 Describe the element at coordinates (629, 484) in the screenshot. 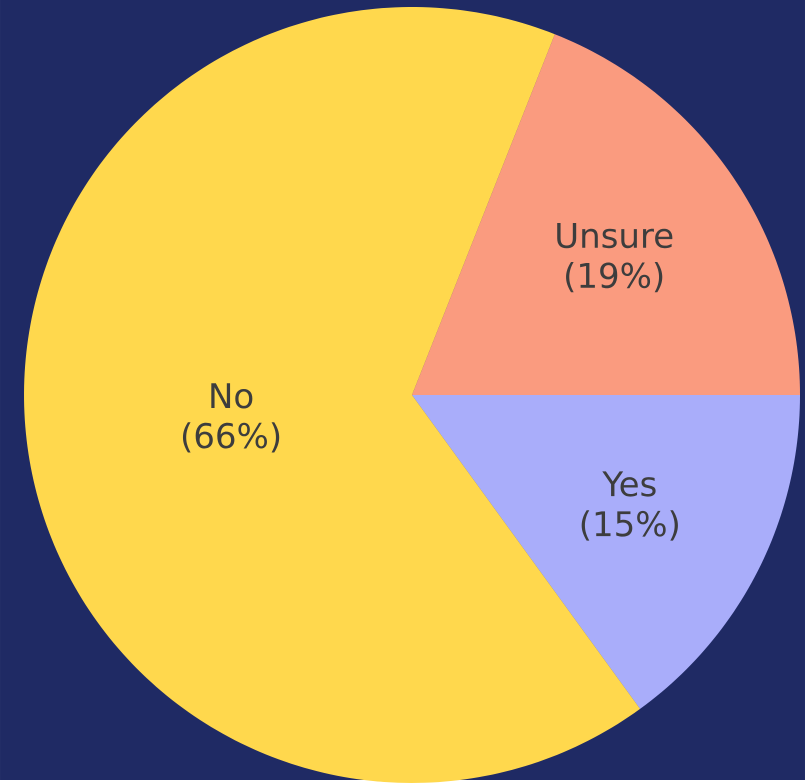

I see `slice-label: Yes` at that location.